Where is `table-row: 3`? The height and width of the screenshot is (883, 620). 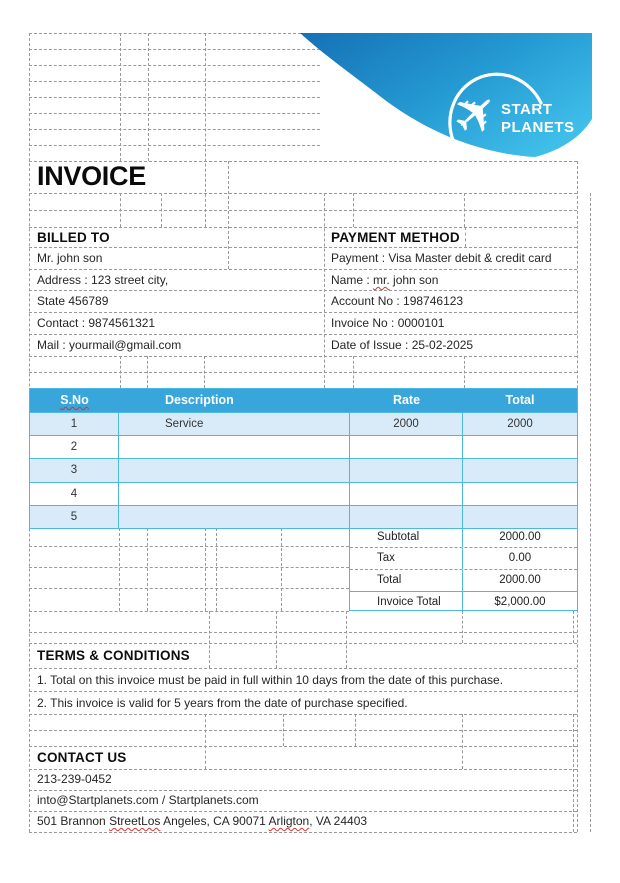
table-row: 3 is located at coordinates (303, 470).